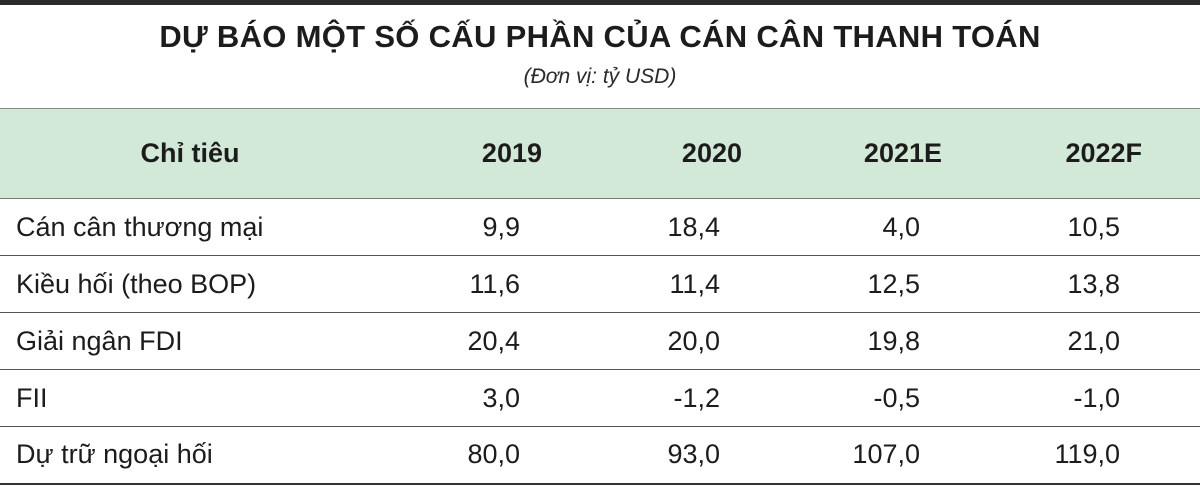 This screenshot has height=486, width=1200. Describe the element at coordinates (700, 227) in the screenshot. I see `cell-value: 18,4` at that location.